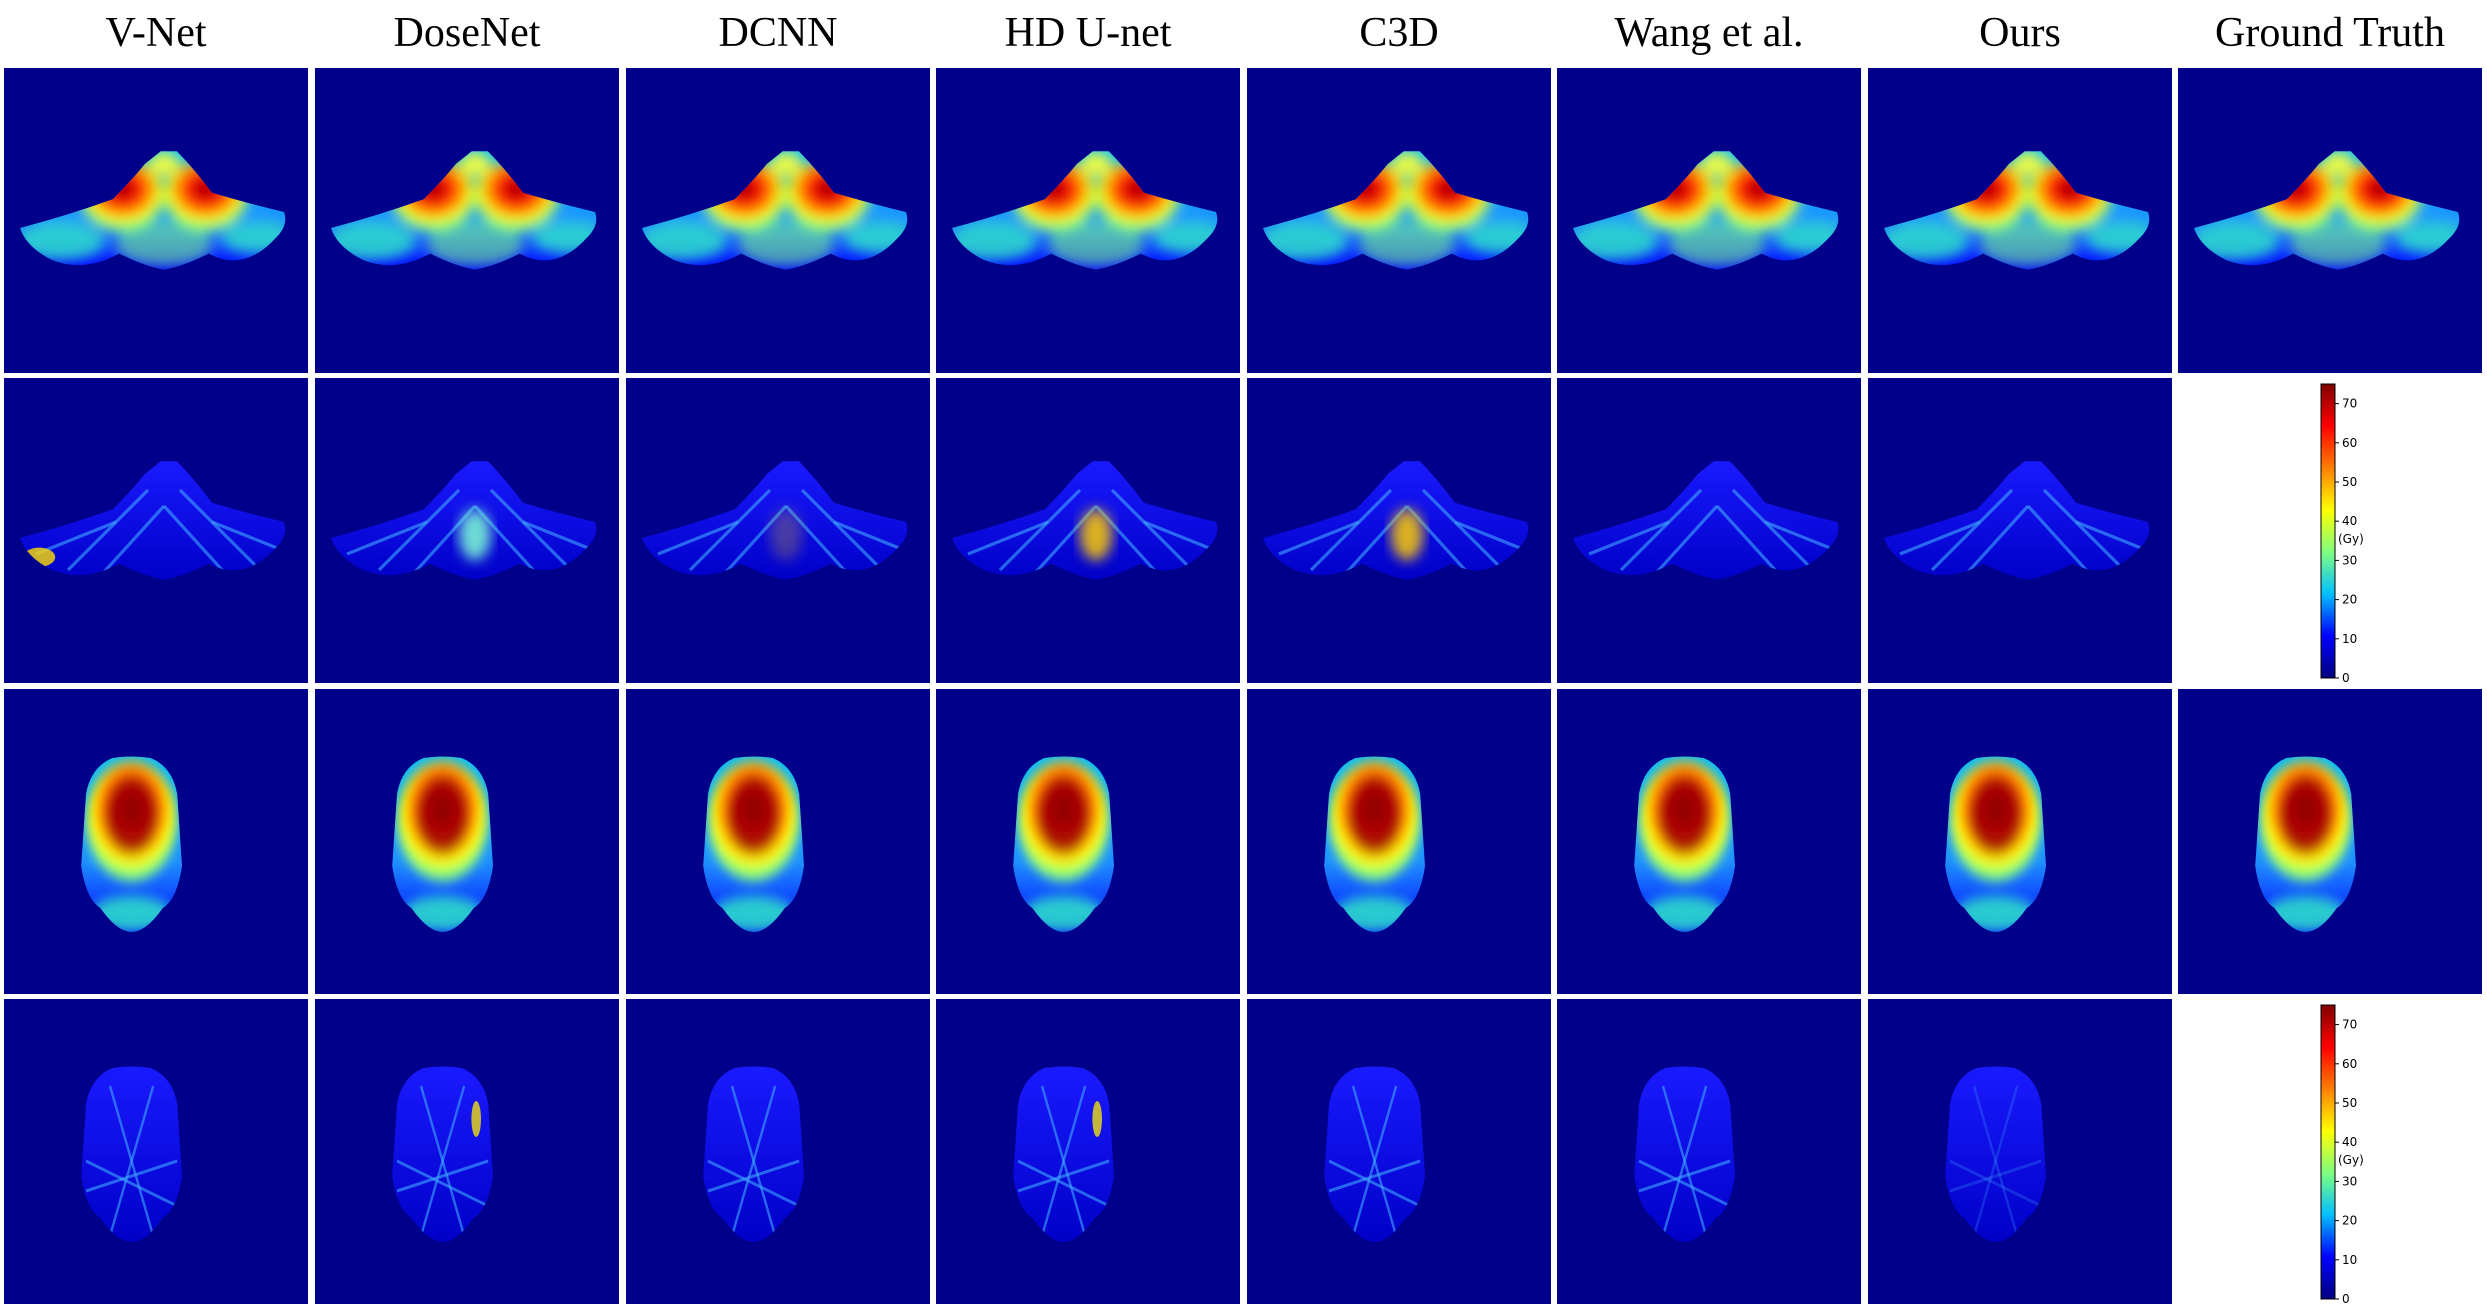  What do you see at coordinates (1399, 33) in the screenshot?
I see `column-title-c3d: C3D` at bounding box center [1399, 33].